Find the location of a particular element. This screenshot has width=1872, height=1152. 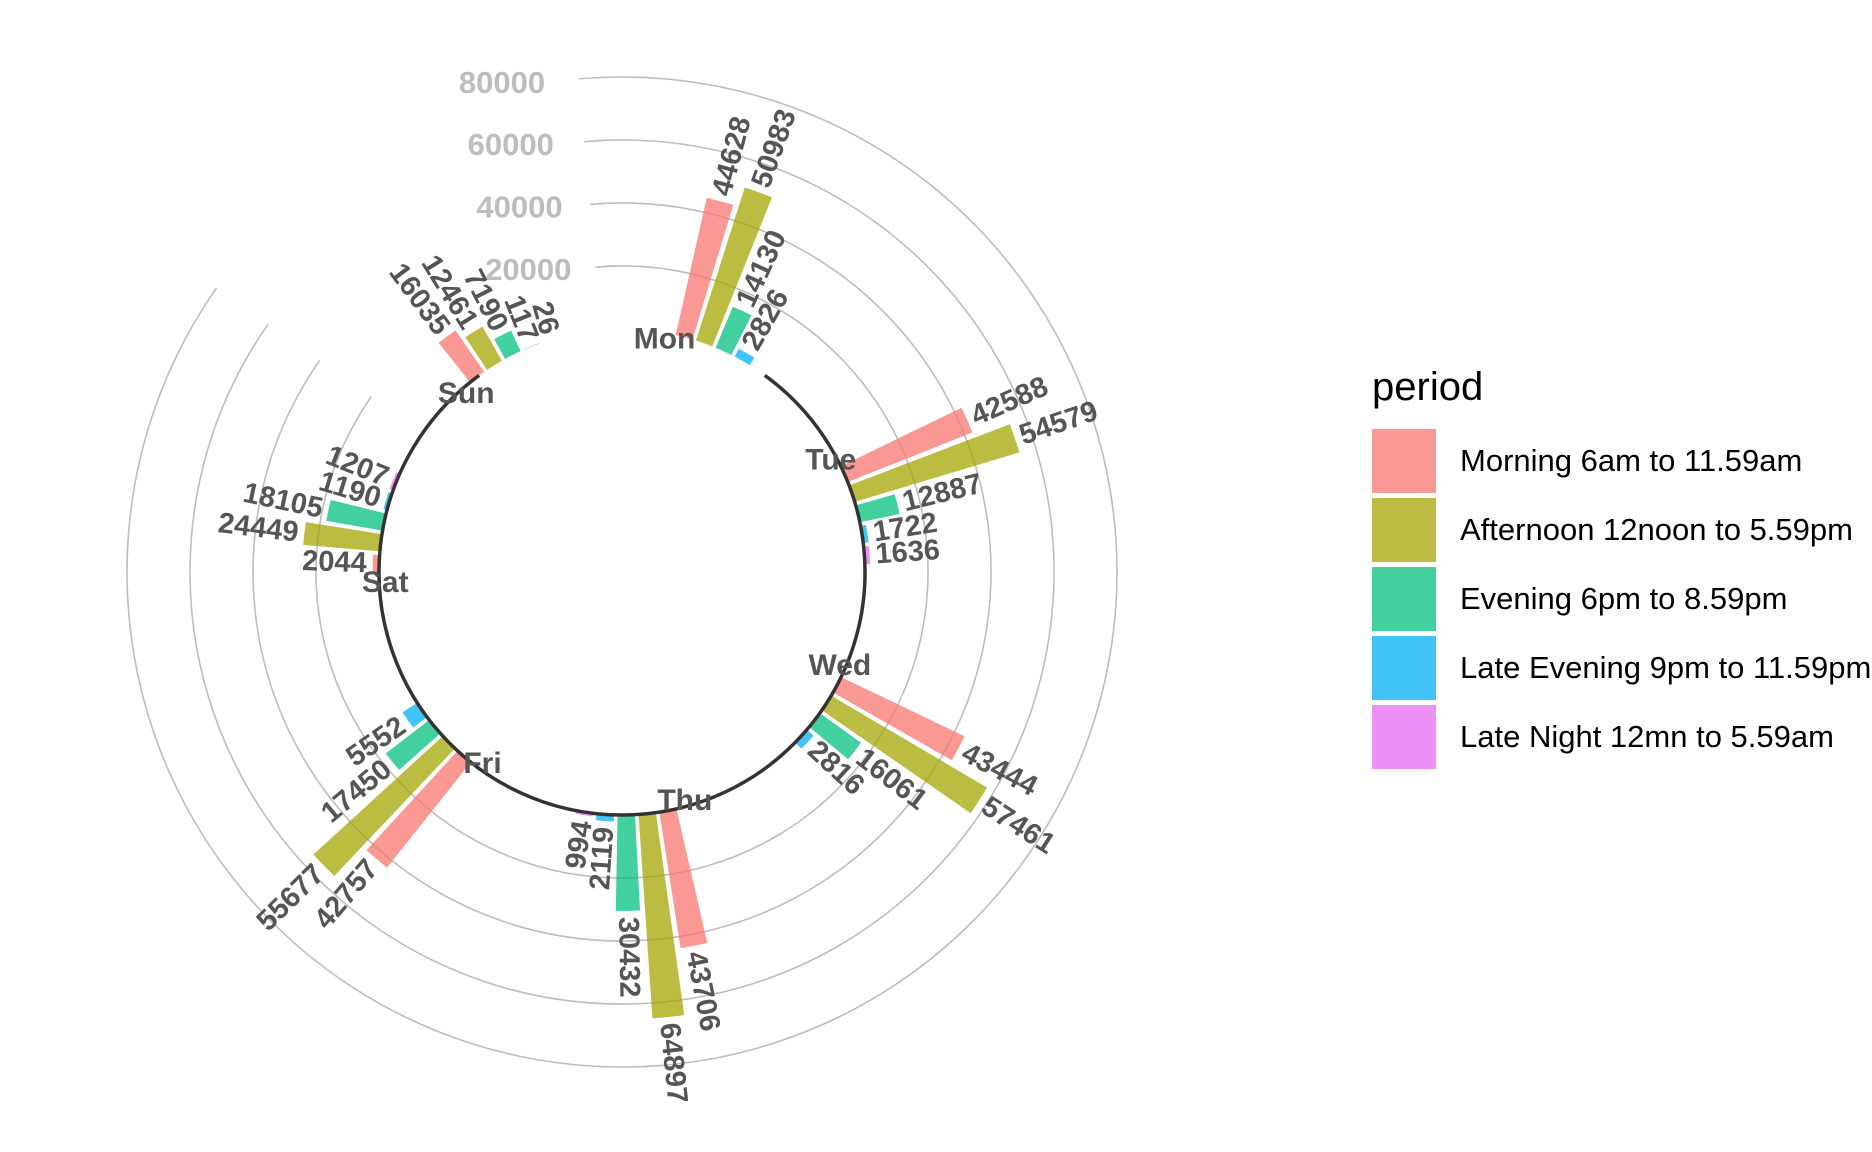

base-ring is located at coordinates (622, 595).